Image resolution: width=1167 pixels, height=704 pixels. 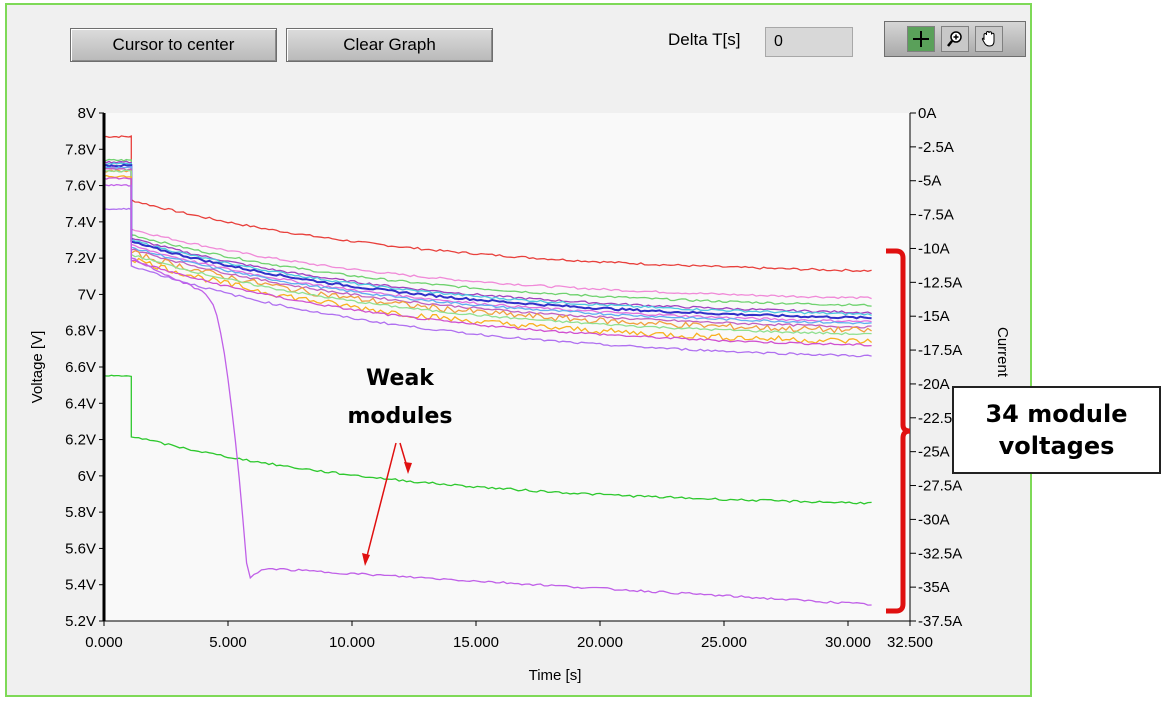 I want to click on module-voltages-callout: 34 module voltages, so click(x=1056, y=430).